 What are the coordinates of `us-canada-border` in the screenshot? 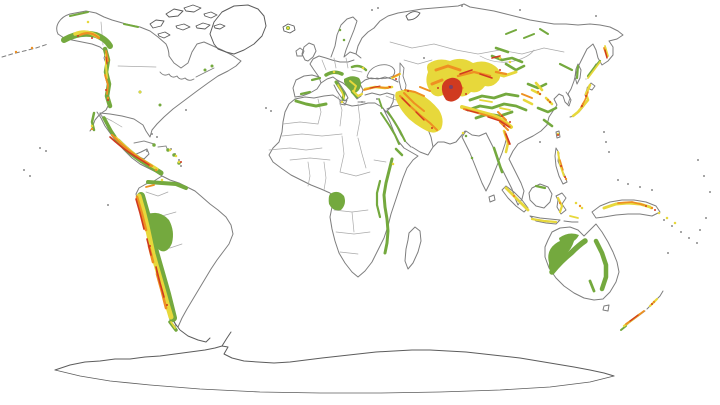 It's located at (137, 66).